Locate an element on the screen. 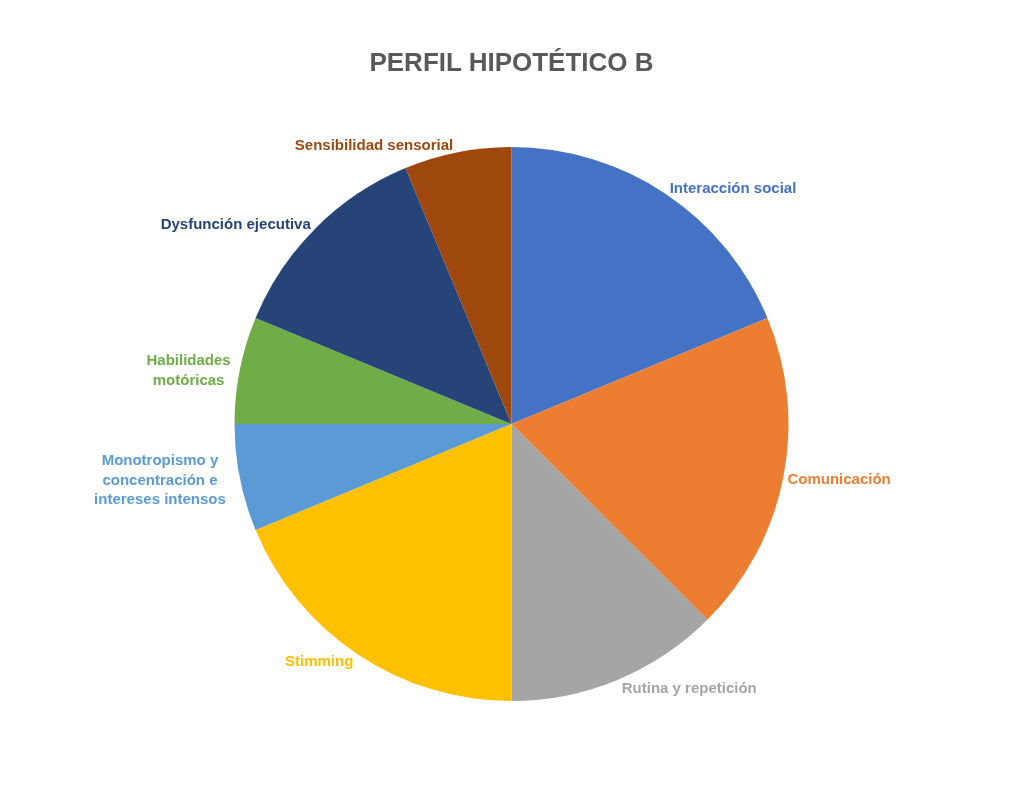 This screenshot has width=1023, height=811. slice-label: Habilidades motóricas is located at coordinates (188, 369).